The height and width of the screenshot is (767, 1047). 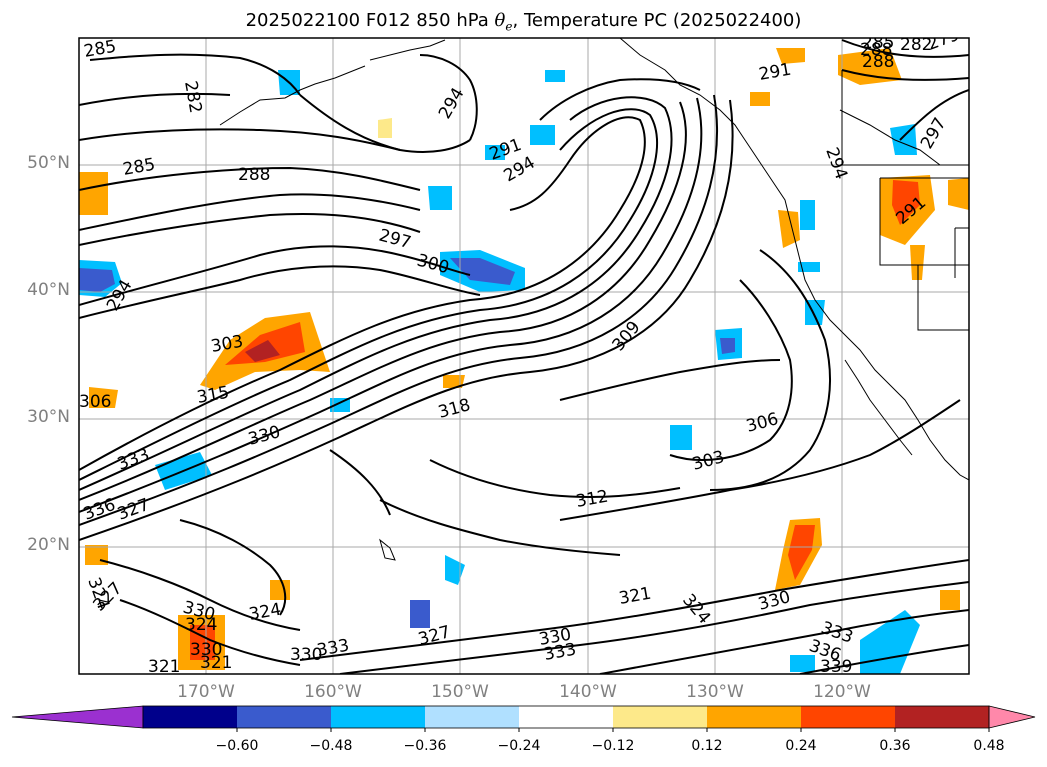 I want to click on colorbar-tick-label: 0.36, so click(x=895, y=746).